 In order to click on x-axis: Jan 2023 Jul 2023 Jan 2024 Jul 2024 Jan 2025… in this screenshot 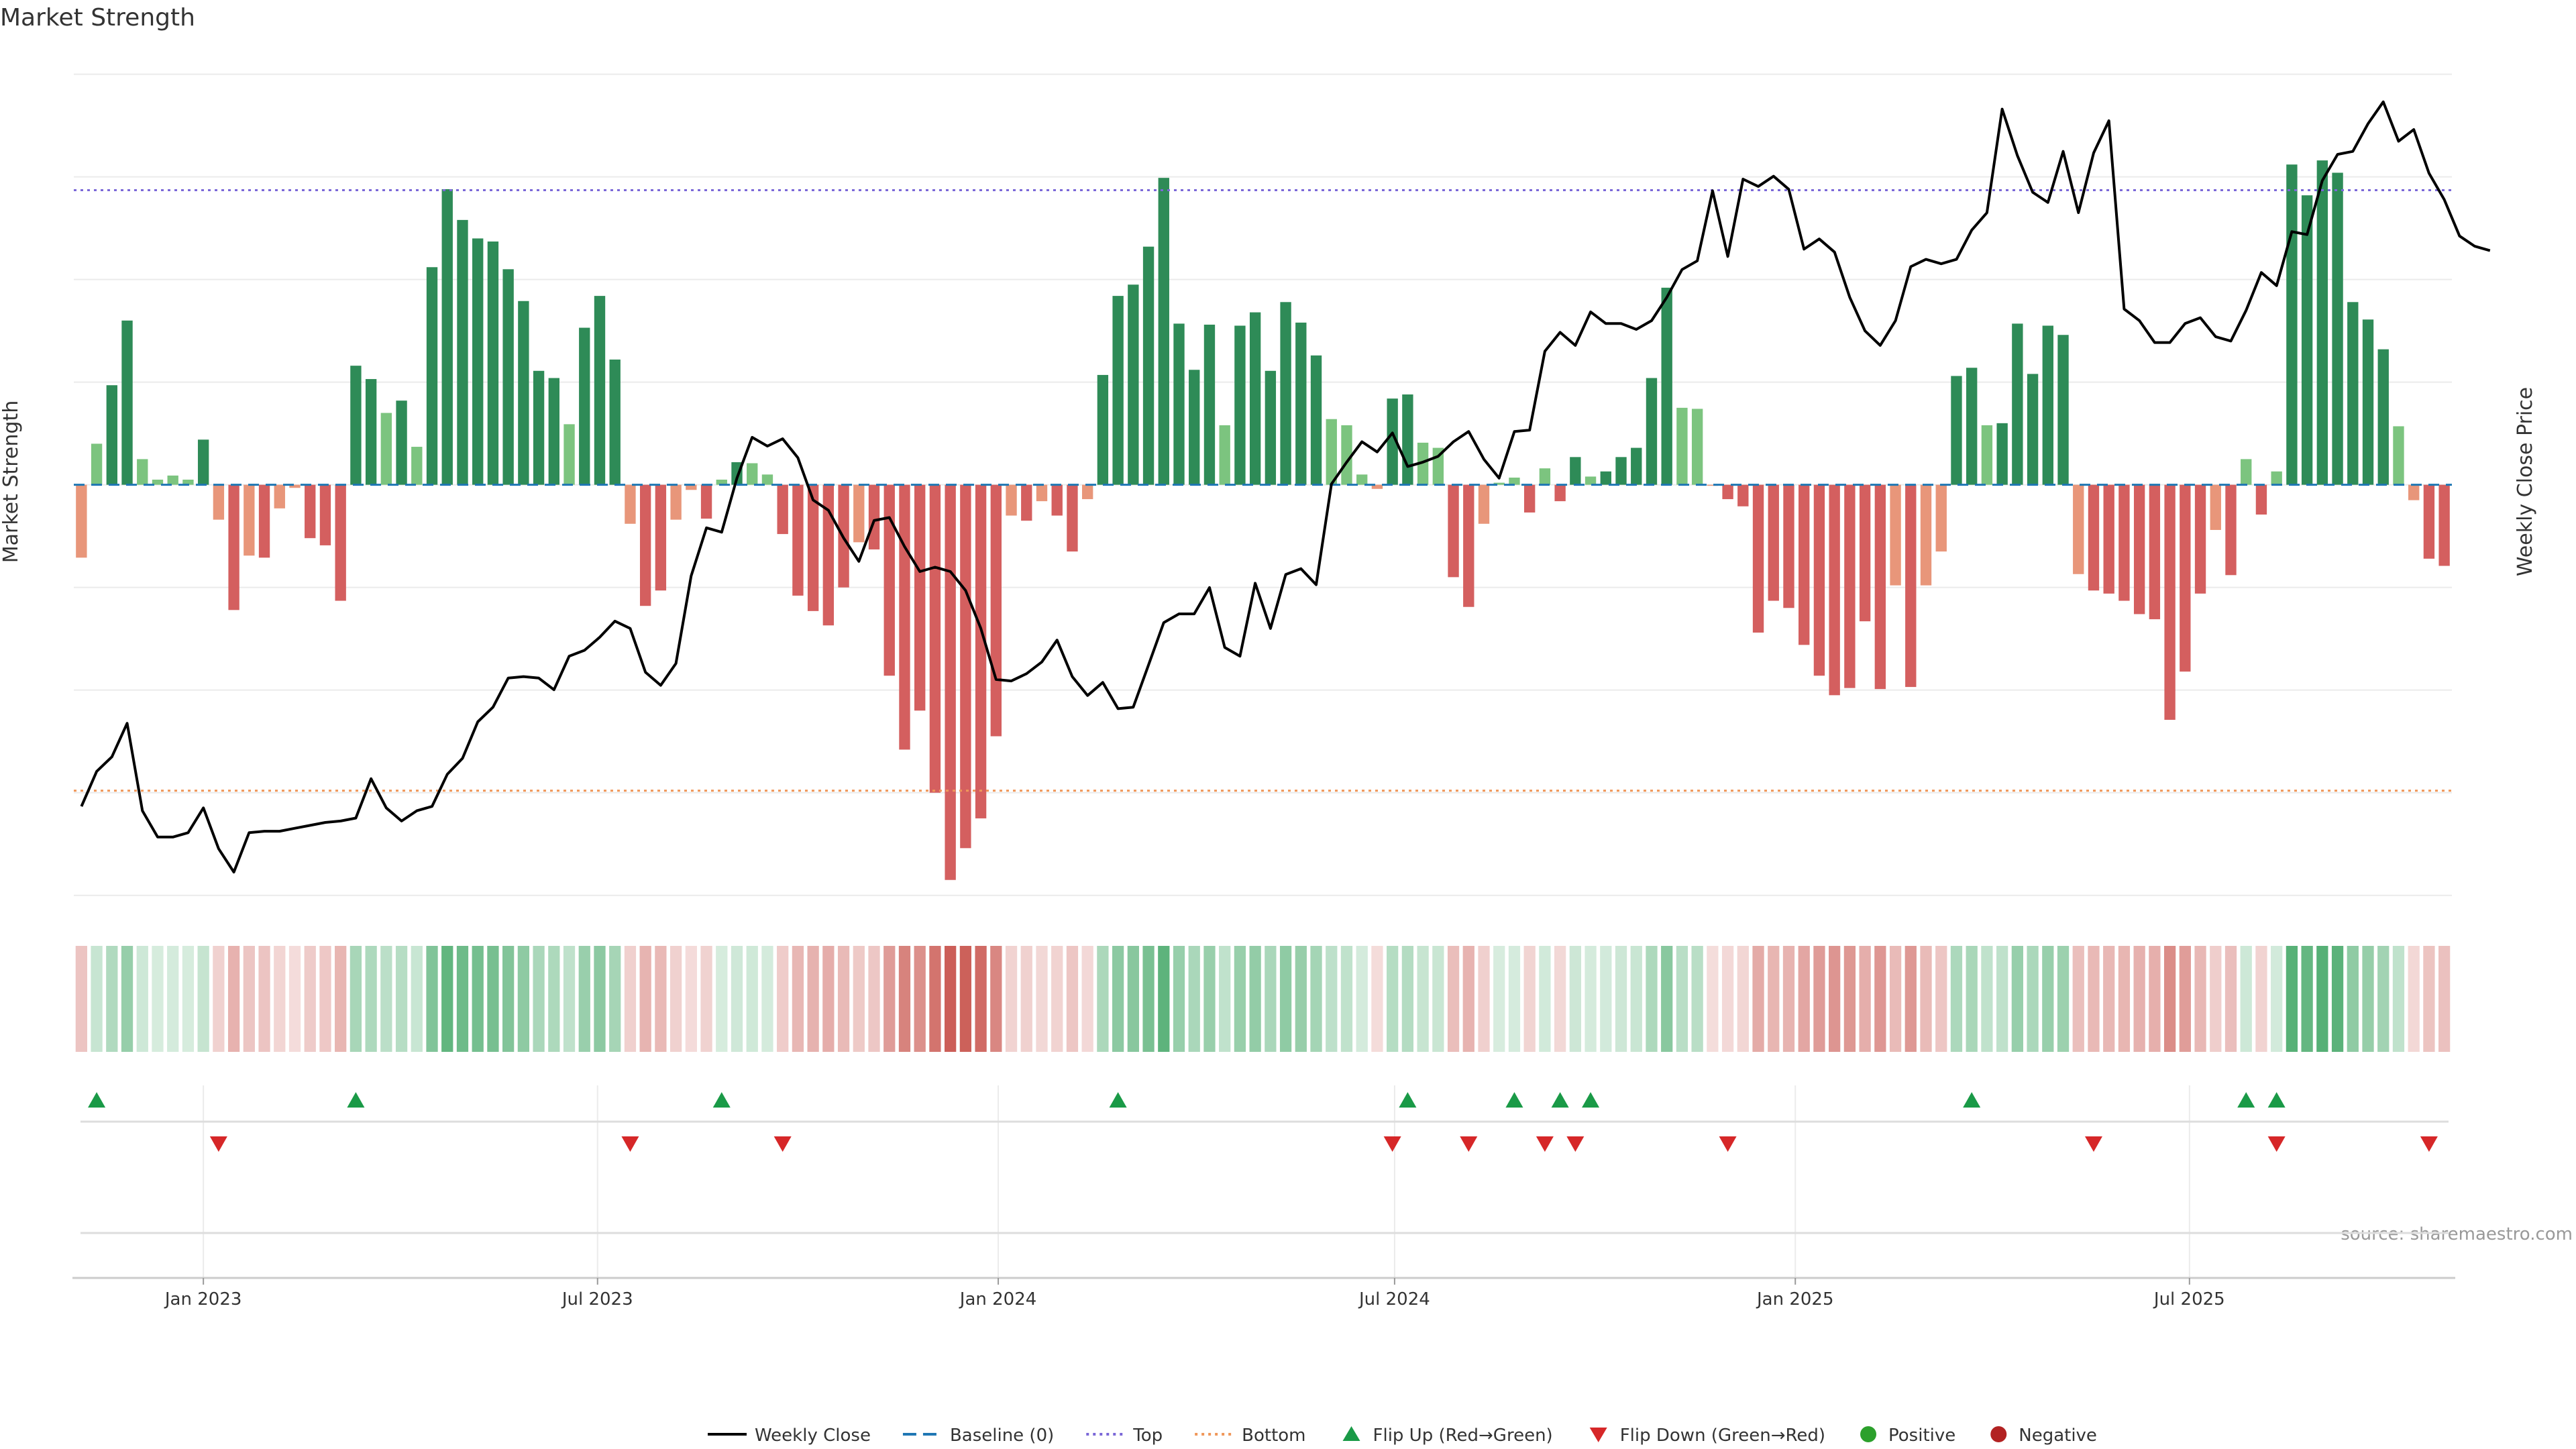, I will do `click(1263, 1293)`.